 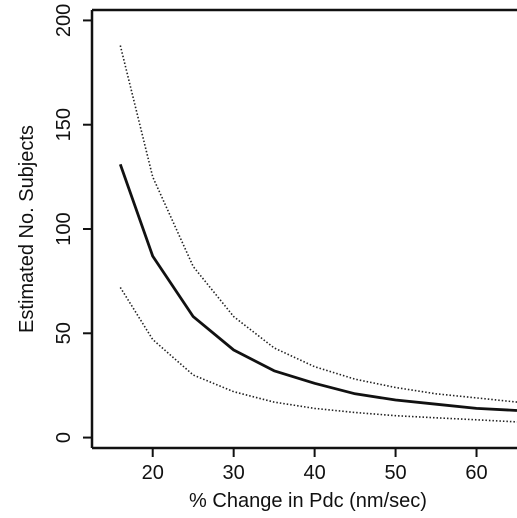 I want to click on x-tick-label: 20, so click(x=153, y=473).